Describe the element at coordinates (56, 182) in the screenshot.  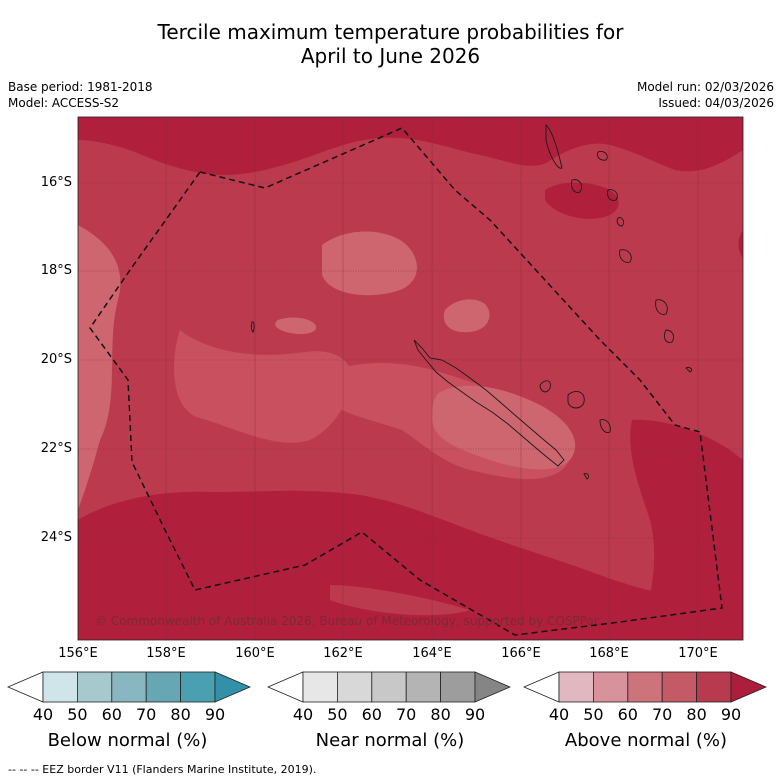
I see `lat-label-16s: 16°S` at that location.